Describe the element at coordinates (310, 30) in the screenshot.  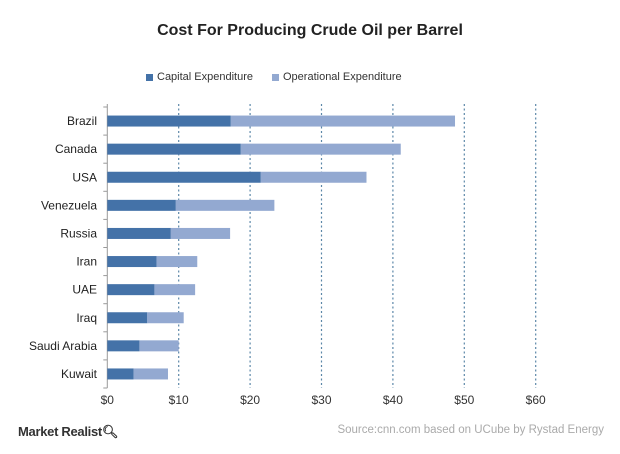
I see `chart-title: Cost For Producing Crude Oil per Barrel` at that location.